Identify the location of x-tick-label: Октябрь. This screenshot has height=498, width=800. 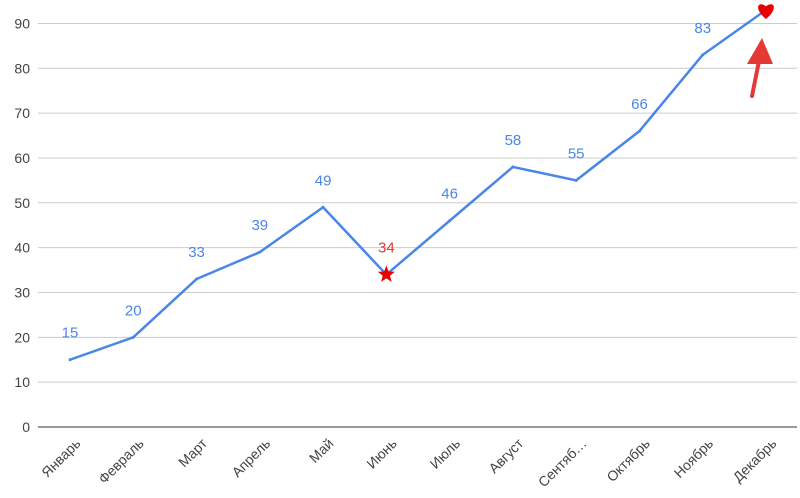
(628, 460).